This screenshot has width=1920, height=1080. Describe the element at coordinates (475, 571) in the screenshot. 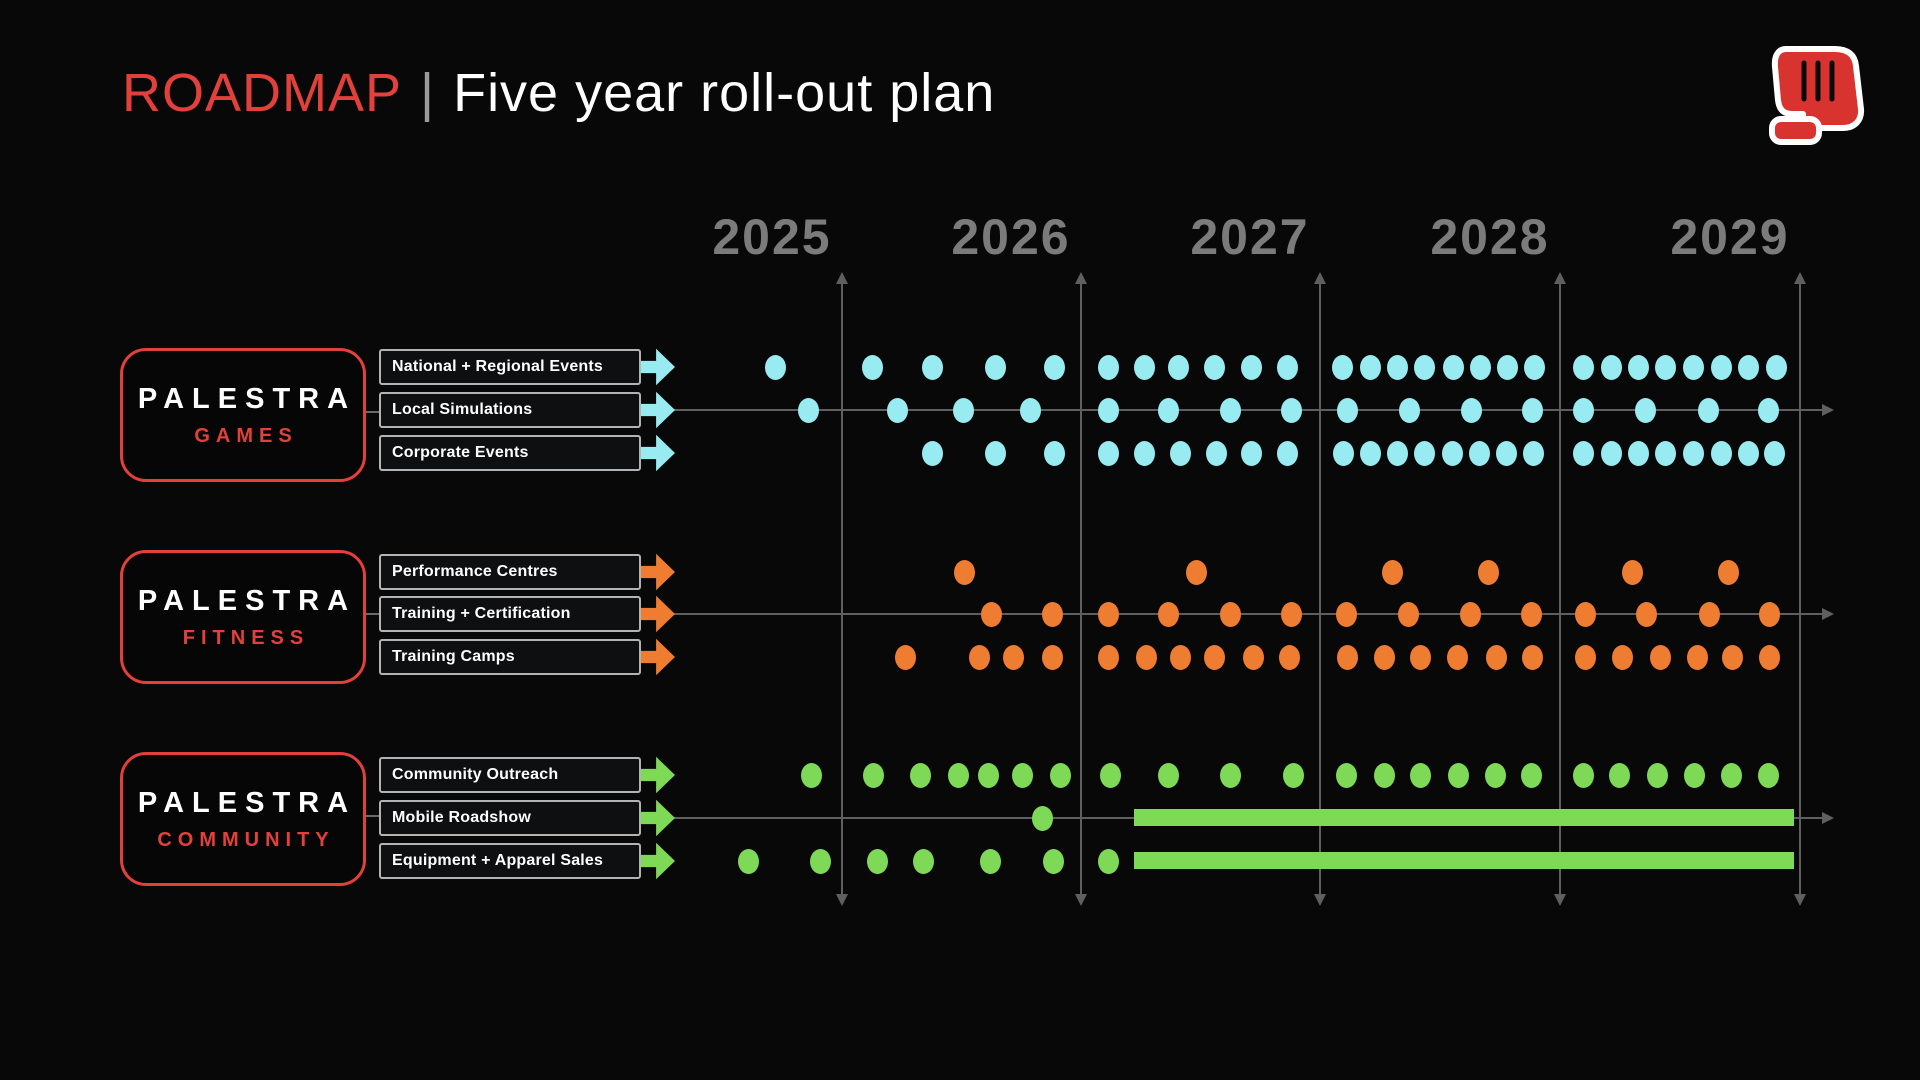

I see `row-label: Performance Centres` at that location.